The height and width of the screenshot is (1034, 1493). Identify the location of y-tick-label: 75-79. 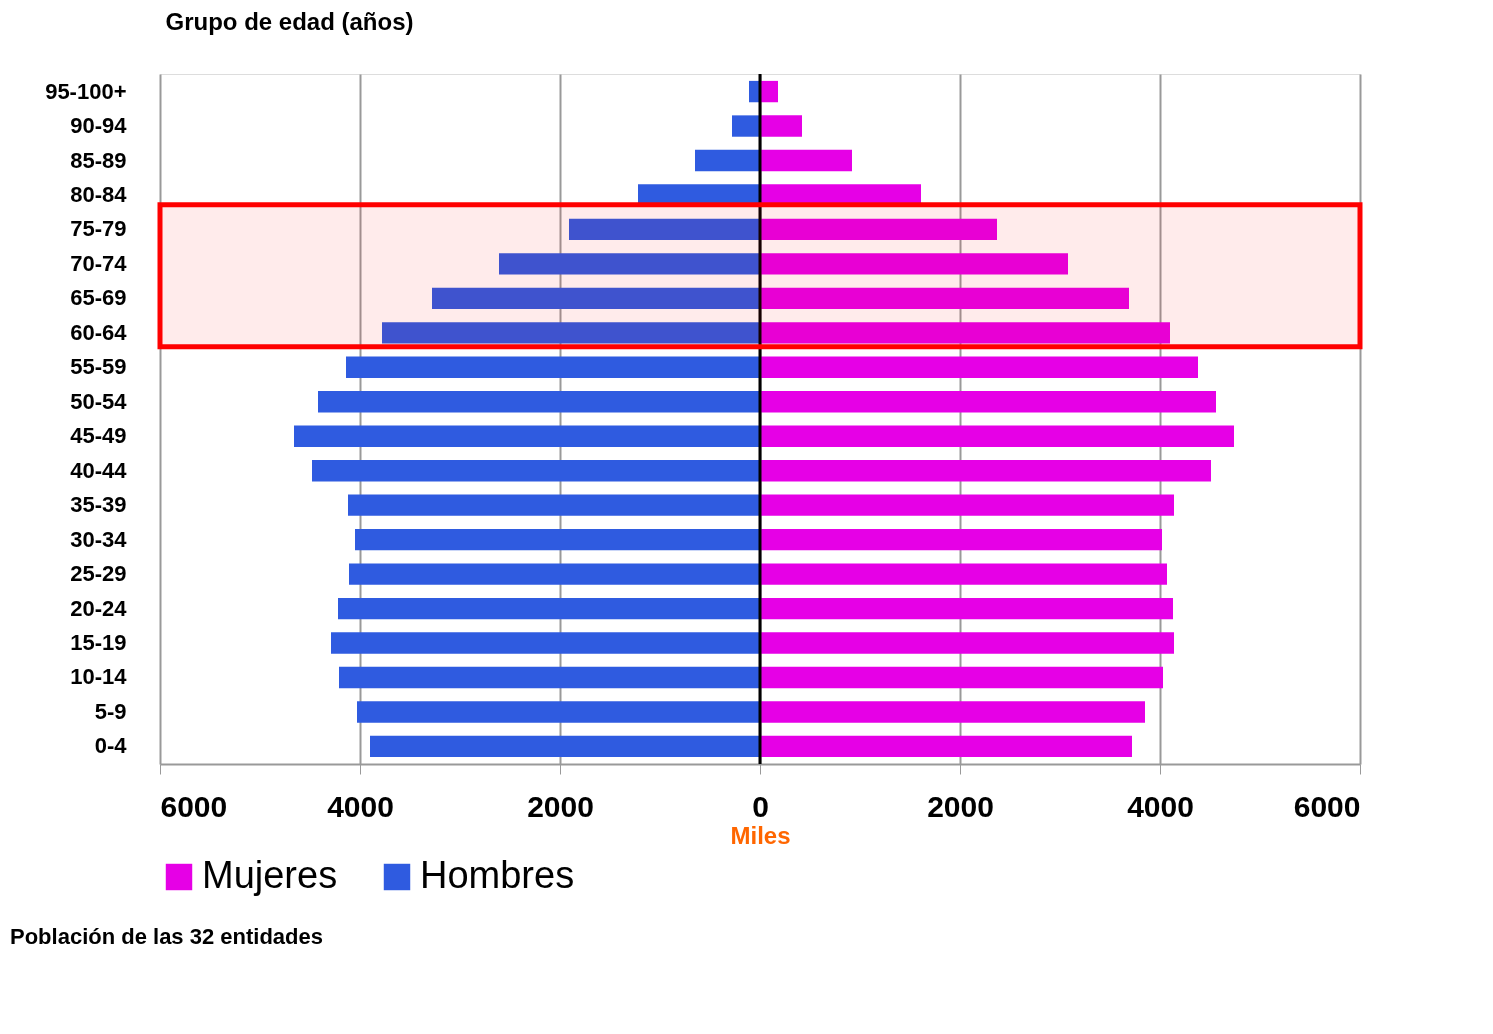
(98, 229).